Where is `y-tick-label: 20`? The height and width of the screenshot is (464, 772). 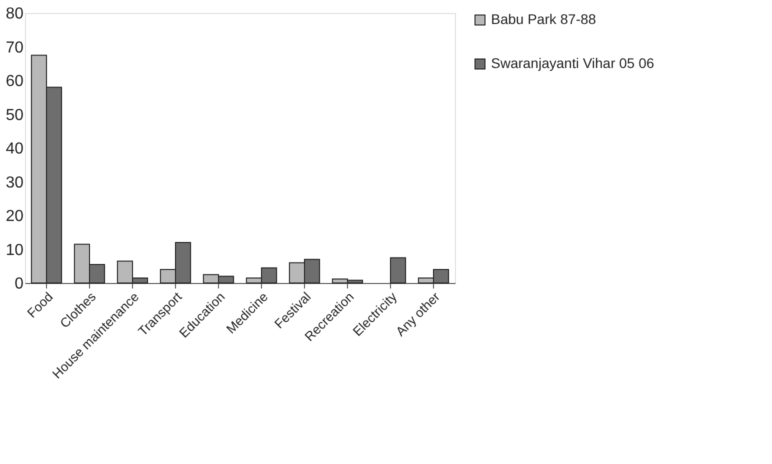
y-tick-label: 20 is located at coordinates (15, 216).